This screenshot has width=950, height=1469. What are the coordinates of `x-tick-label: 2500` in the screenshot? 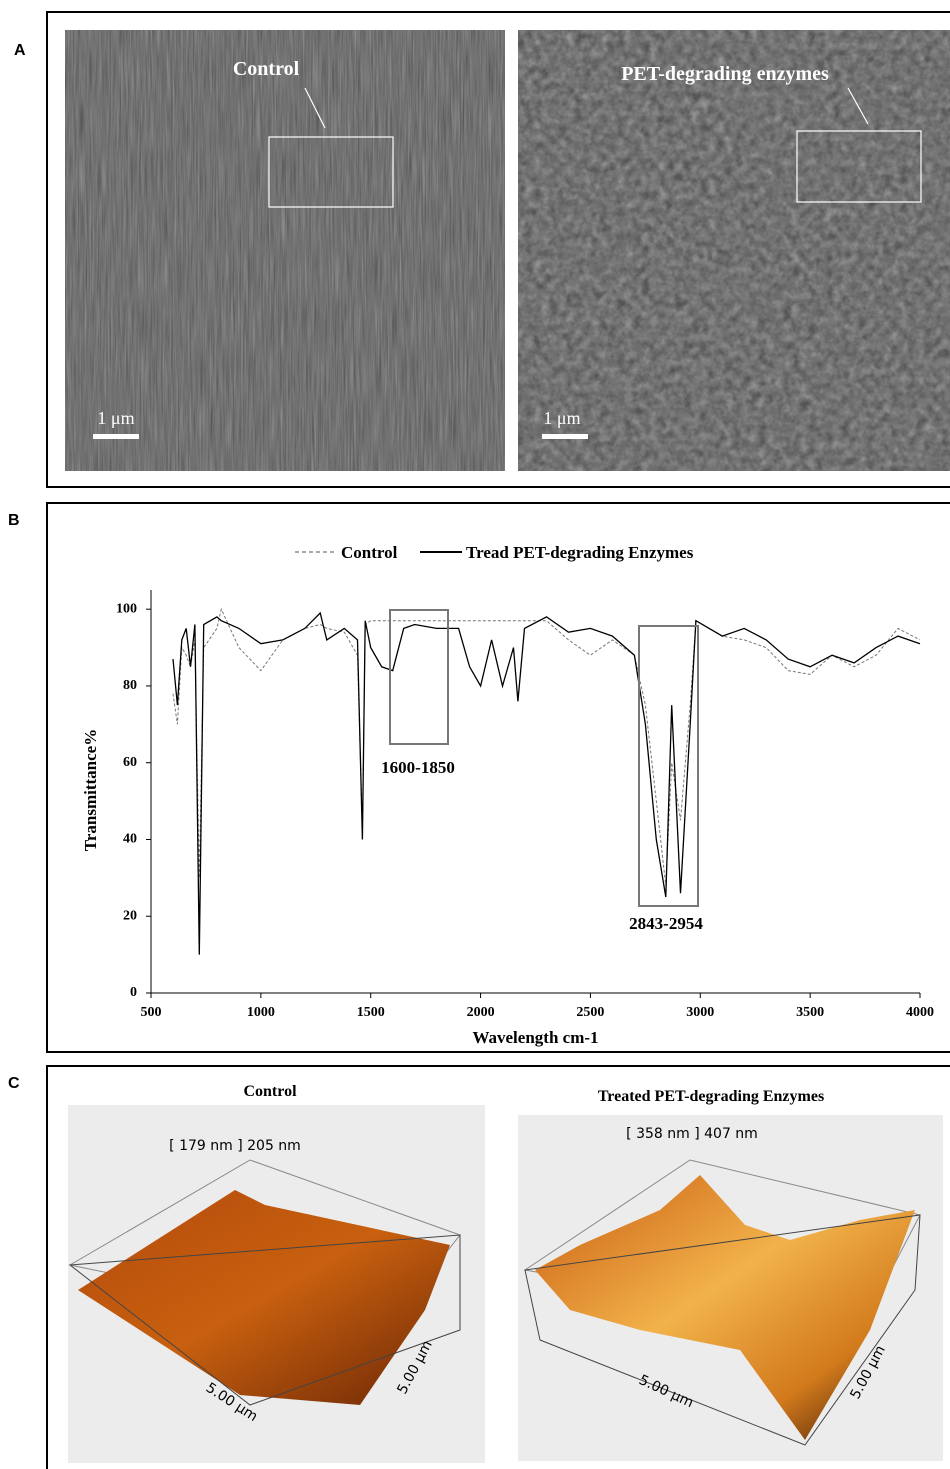 It's located at (590, 1012).